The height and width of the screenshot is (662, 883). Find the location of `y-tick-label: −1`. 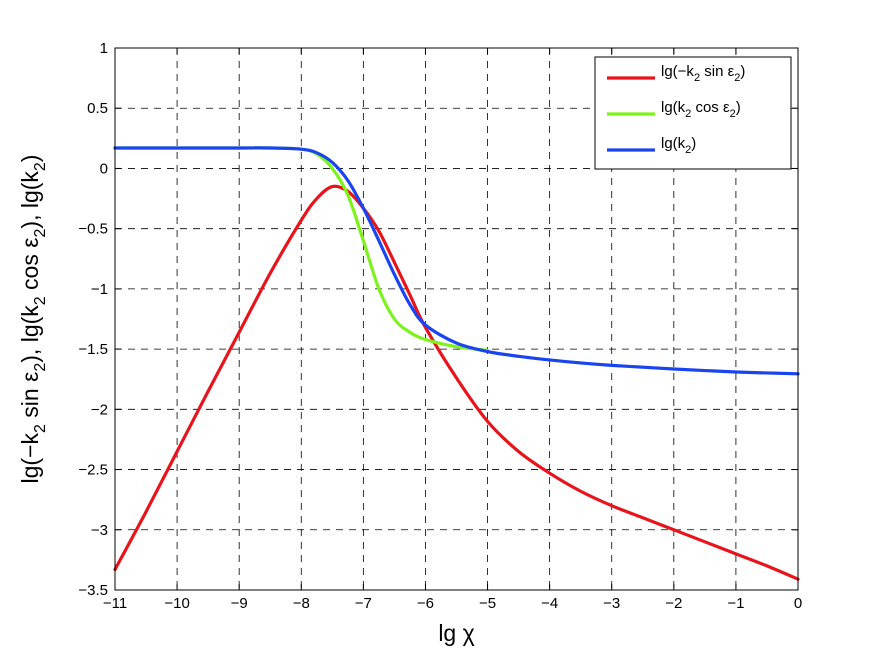

y-tick-label: −1 is located at coordinates (99, 289).